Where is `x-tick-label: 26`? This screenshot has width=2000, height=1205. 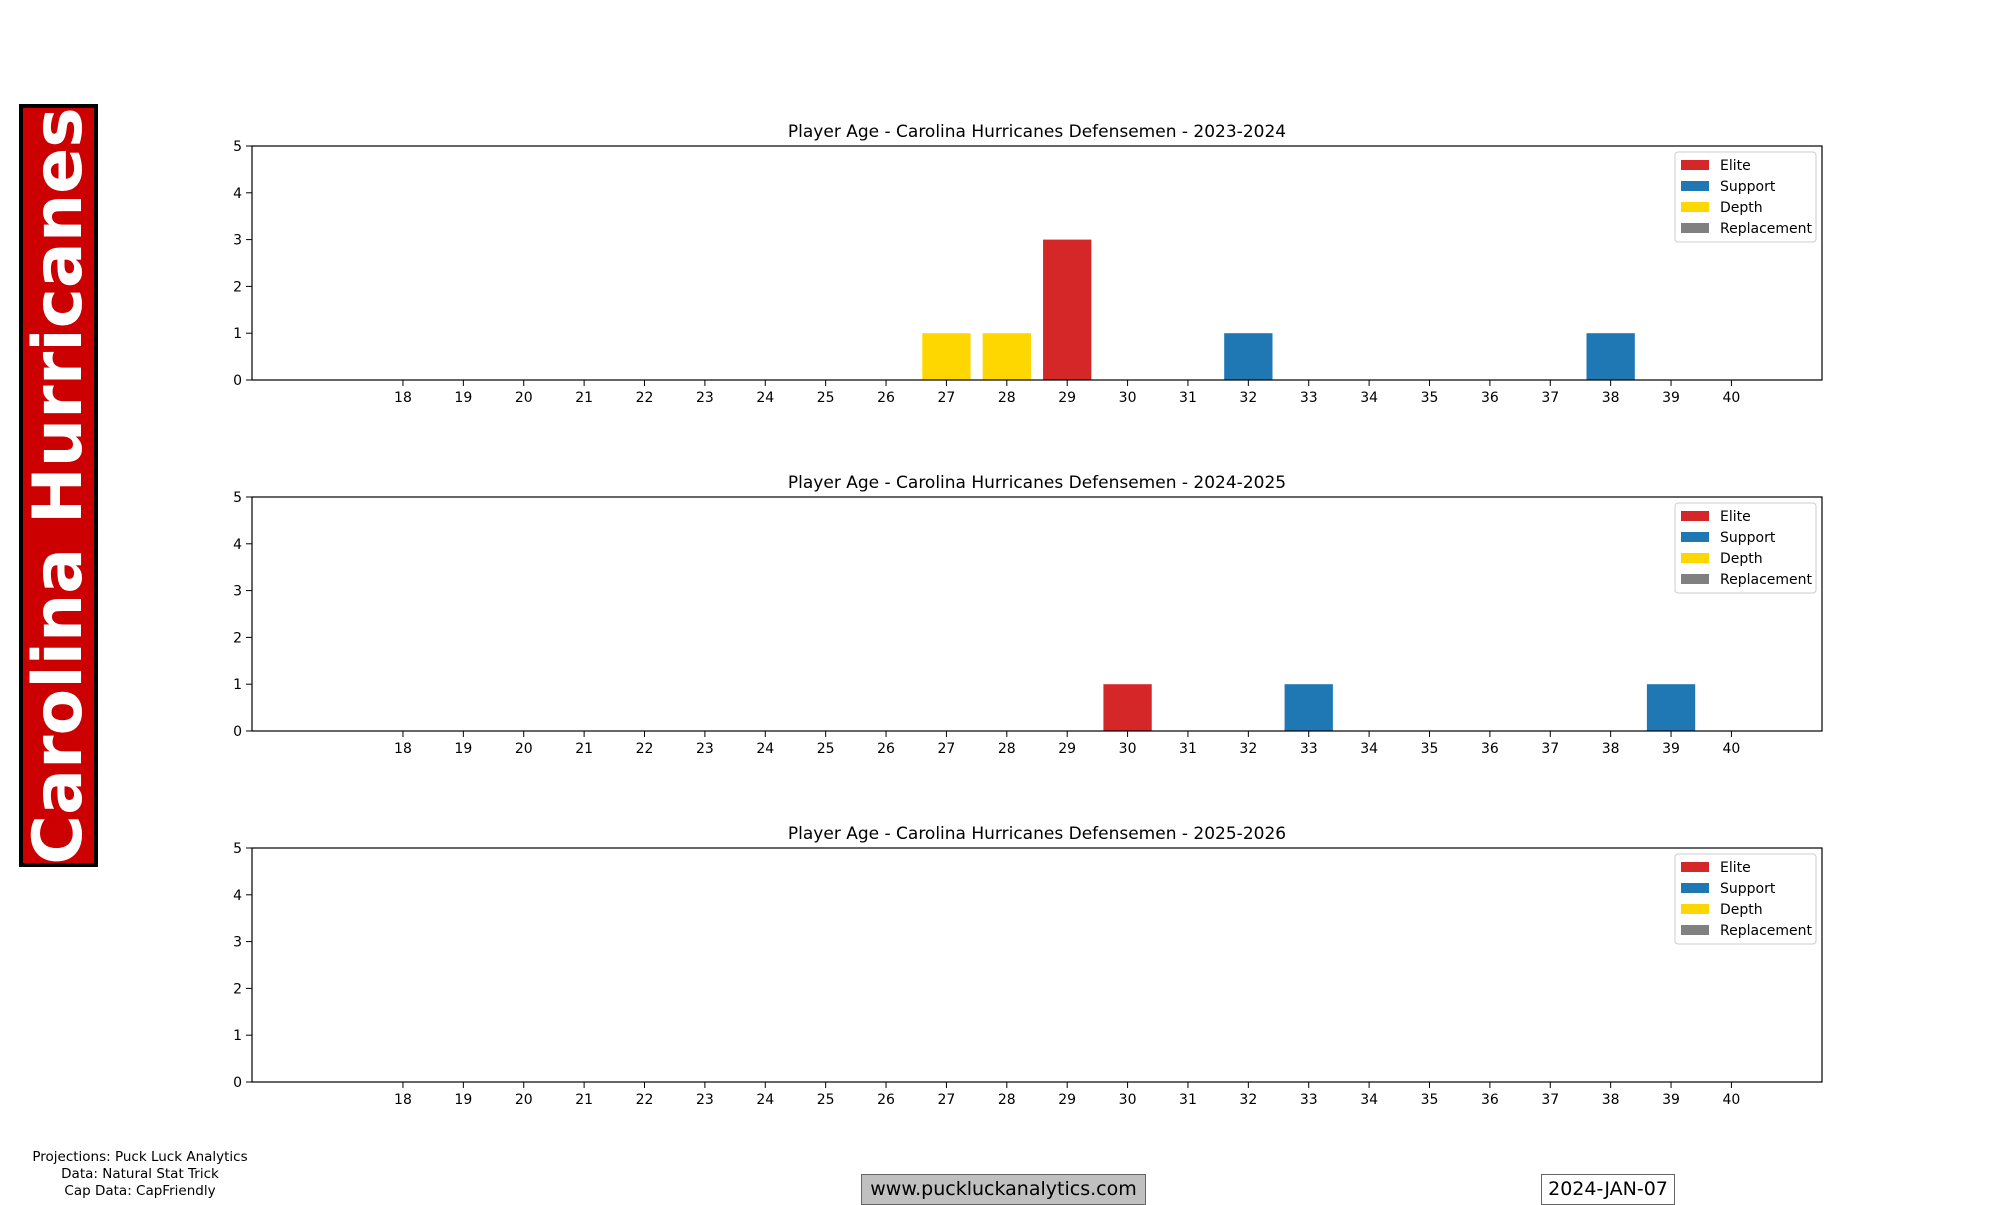
x-tick-label: 26 is located at coordinates (886, 749).